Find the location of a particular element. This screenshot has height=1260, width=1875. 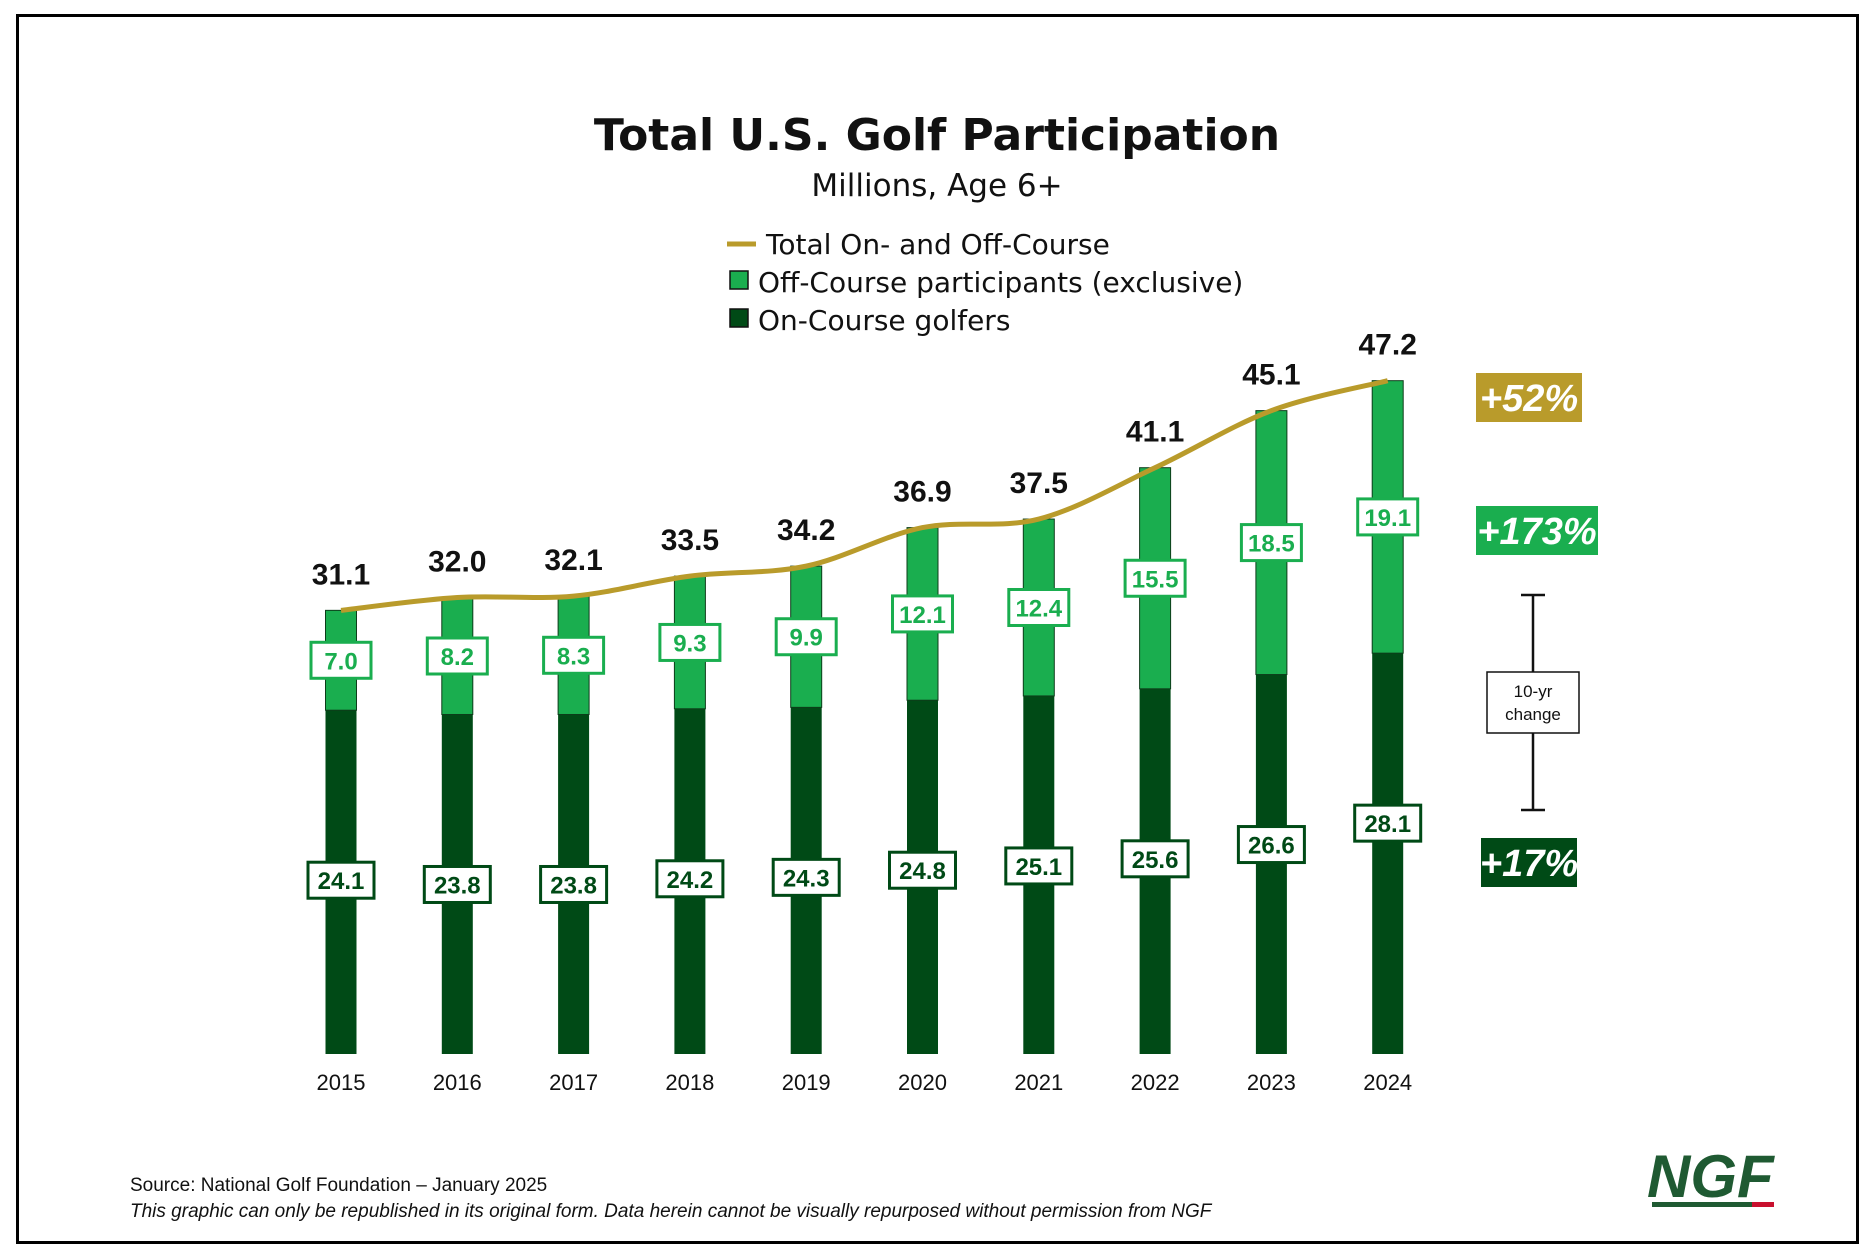

oncourse-label-2015: 24.1 is located at coordinates (341, 881).